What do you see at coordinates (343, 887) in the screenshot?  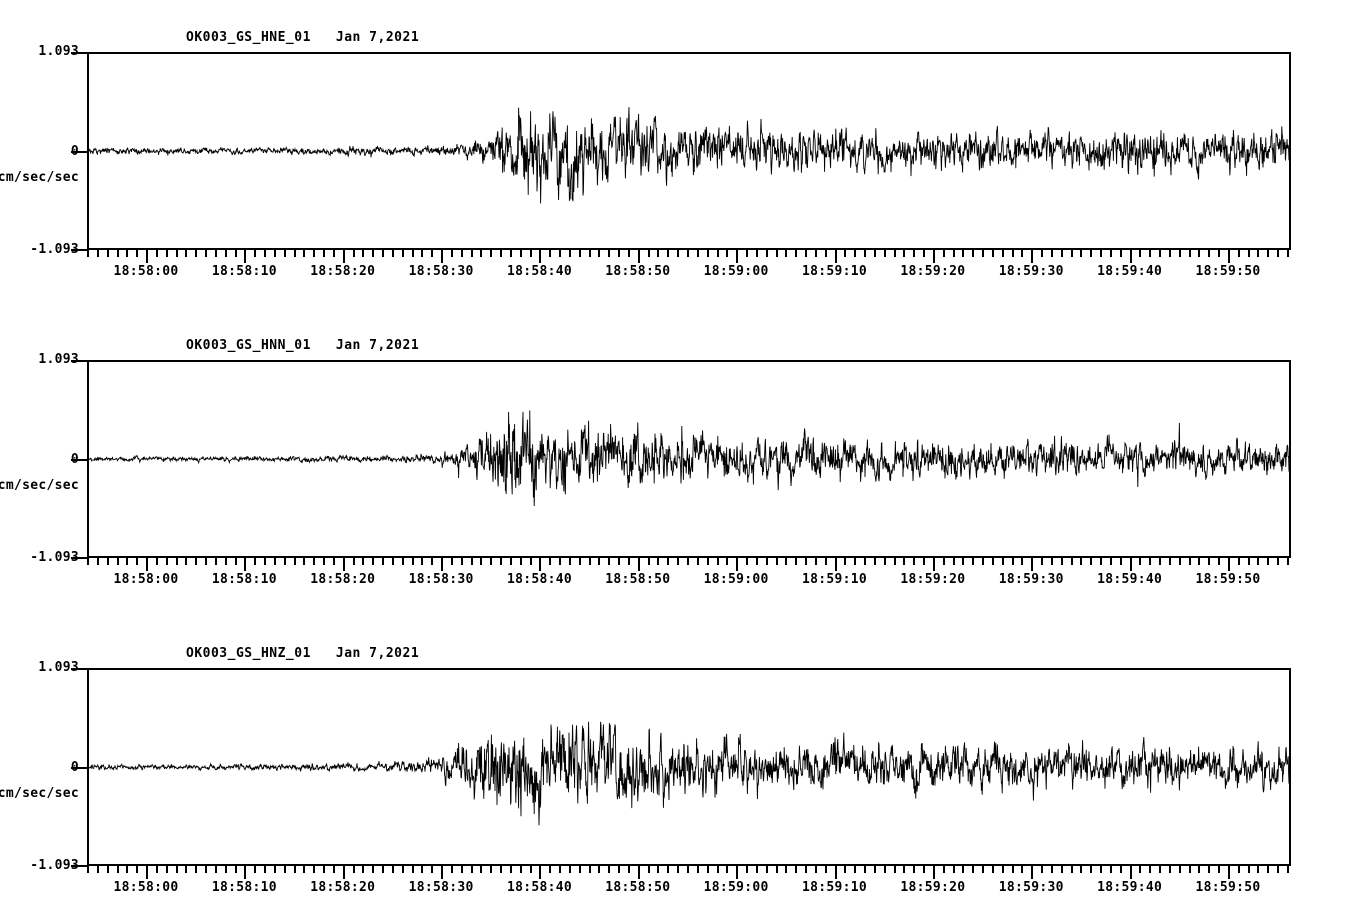 I see `x-axis-tick-label: 18:58:20` at bounding box center [343, 887].